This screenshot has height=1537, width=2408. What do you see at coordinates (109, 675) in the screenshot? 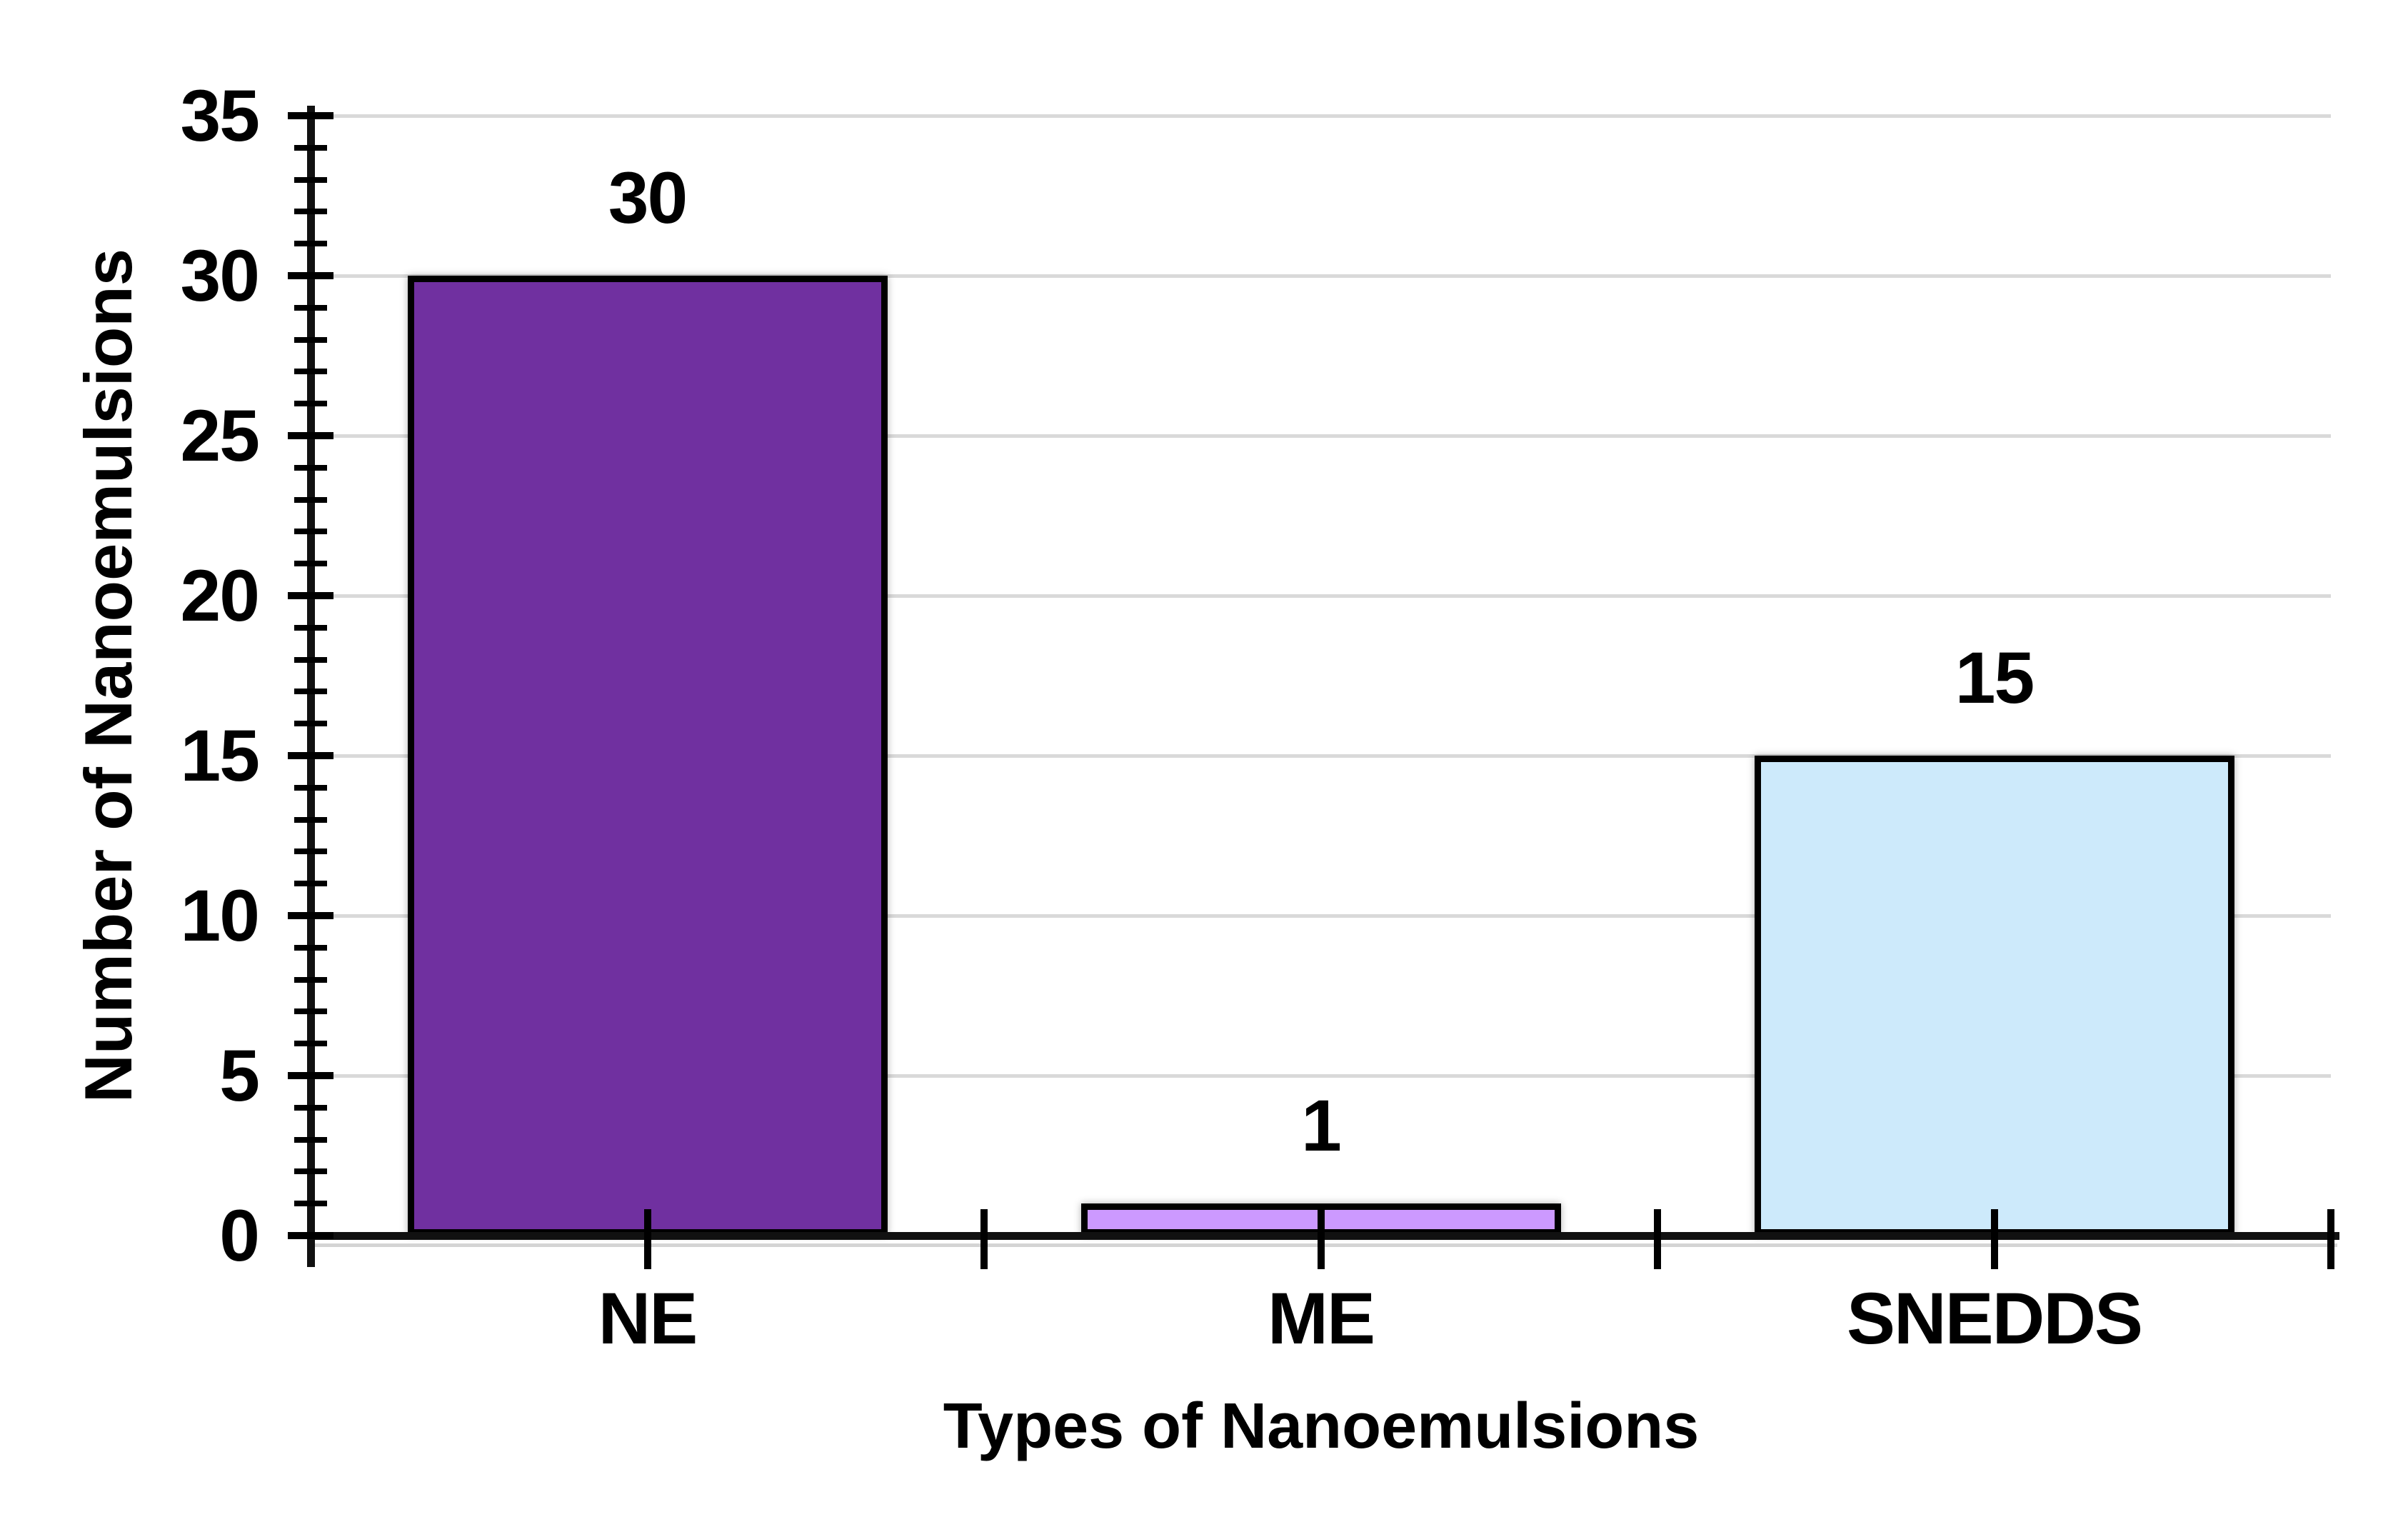
I see `y-axis-title: Number of Nanoemulsions` at bounding box center [109, 675].